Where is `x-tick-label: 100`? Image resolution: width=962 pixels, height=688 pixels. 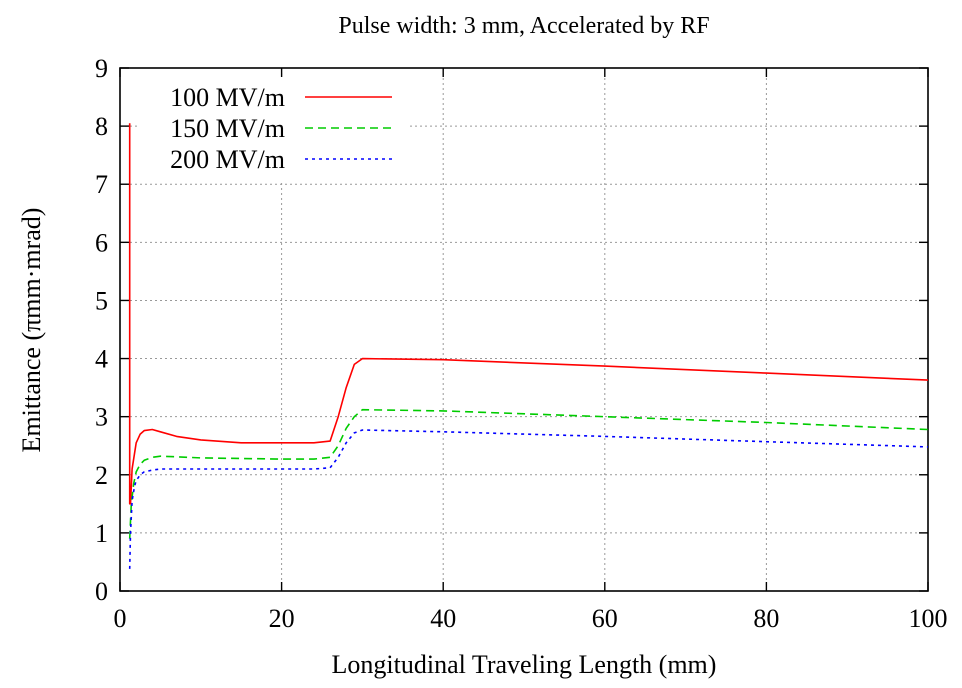
x-tick-label: 100 is located at coordinates (928, 618).